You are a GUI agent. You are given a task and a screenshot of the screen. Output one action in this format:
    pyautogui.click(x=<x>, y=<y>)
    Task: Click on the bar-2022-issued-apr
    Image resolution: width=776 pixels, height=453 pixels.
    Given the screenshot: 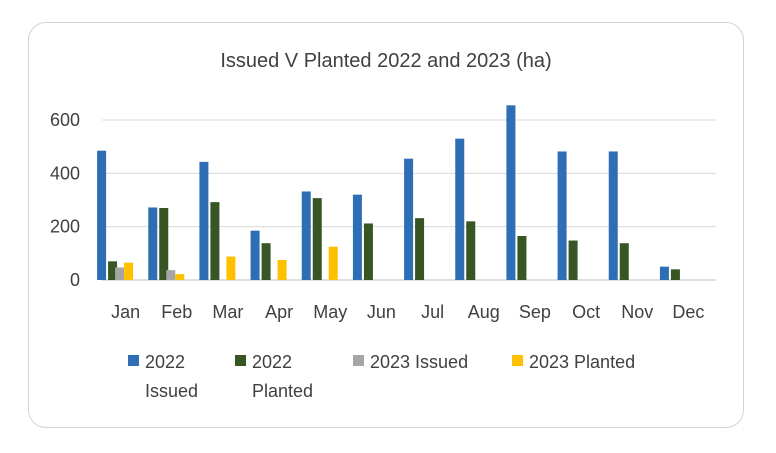 What is the action you would take?
    pyautogui.click(x=255, y=255)
    